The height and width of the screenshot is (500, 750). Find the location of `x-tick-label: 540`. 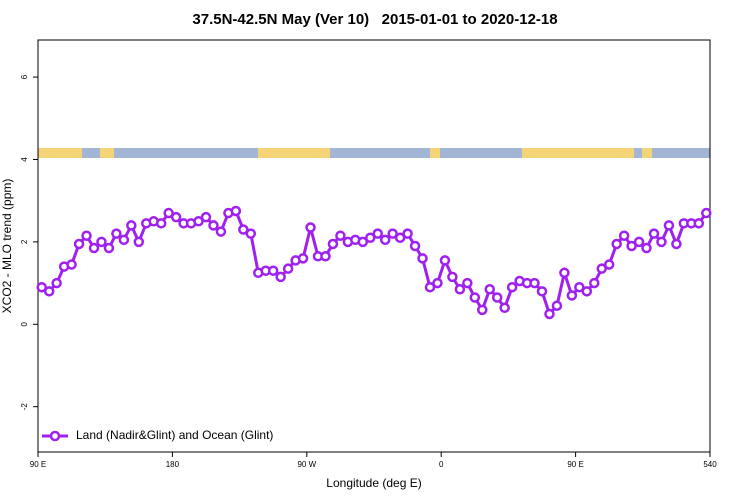

x-tick-label: 540 is located at coordinates (710, 464).